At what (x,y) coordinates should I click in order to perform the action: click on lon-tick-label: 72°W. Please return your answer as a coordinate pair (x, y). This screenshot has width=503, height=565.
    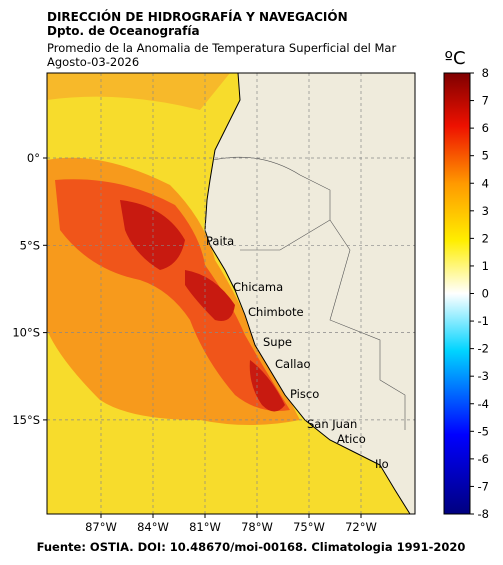
    Looking at the image, I should click on (361, 527).